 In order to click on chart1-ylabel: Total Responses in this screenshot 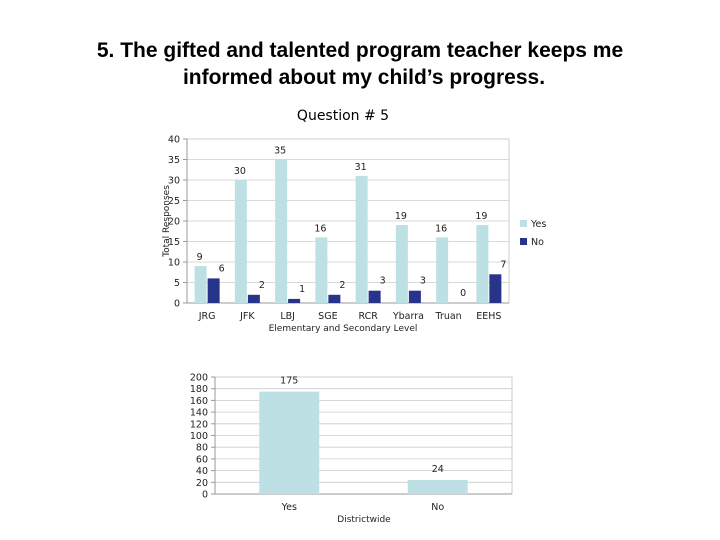, I will do `click(167, 221)`.